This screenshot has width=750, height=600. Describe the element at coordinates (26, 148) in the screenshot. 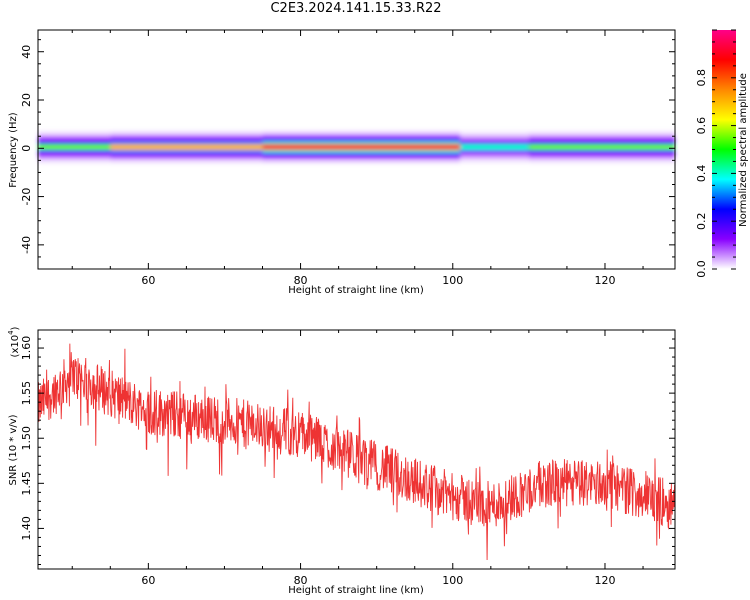

I see `y-tick-label: 0` at that location.